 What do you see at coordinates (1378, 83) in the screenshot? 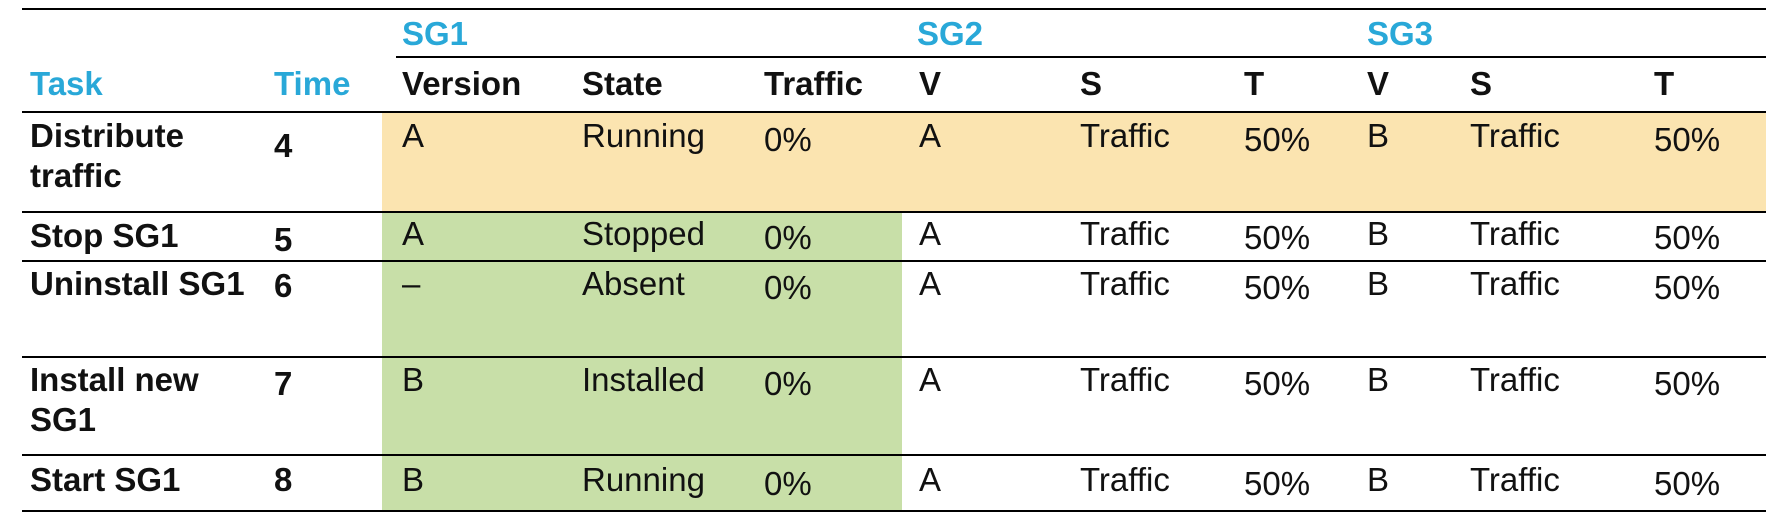
I see `col-header-sg3-v: V` at bounding box center [1378, 83].